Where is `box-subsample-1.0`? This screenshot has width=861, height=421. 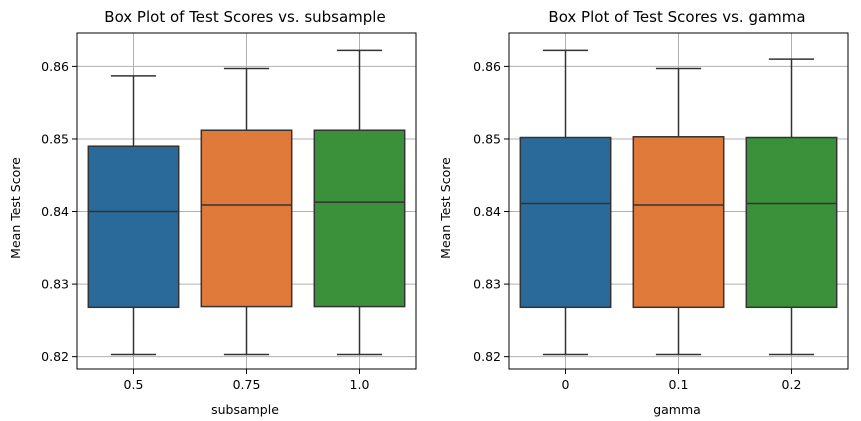
box-subsample-1.0 is located at coordinates (359, 202).